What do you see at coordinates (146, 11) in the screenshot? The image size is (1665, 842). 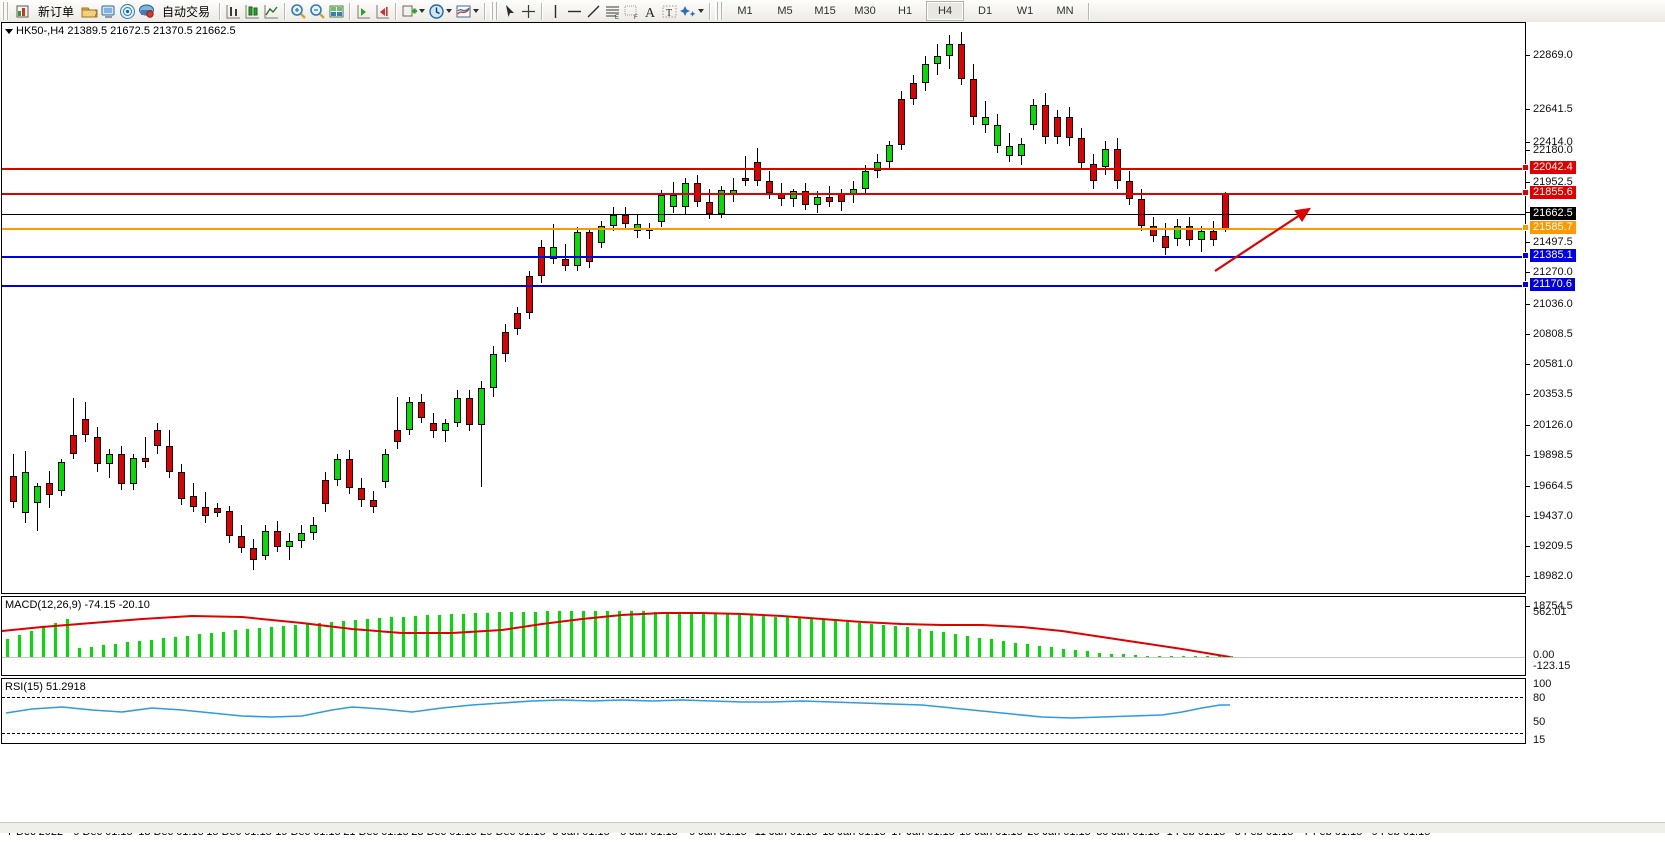 I see `expert-advisor-icon` at bounding box center [146, 11].